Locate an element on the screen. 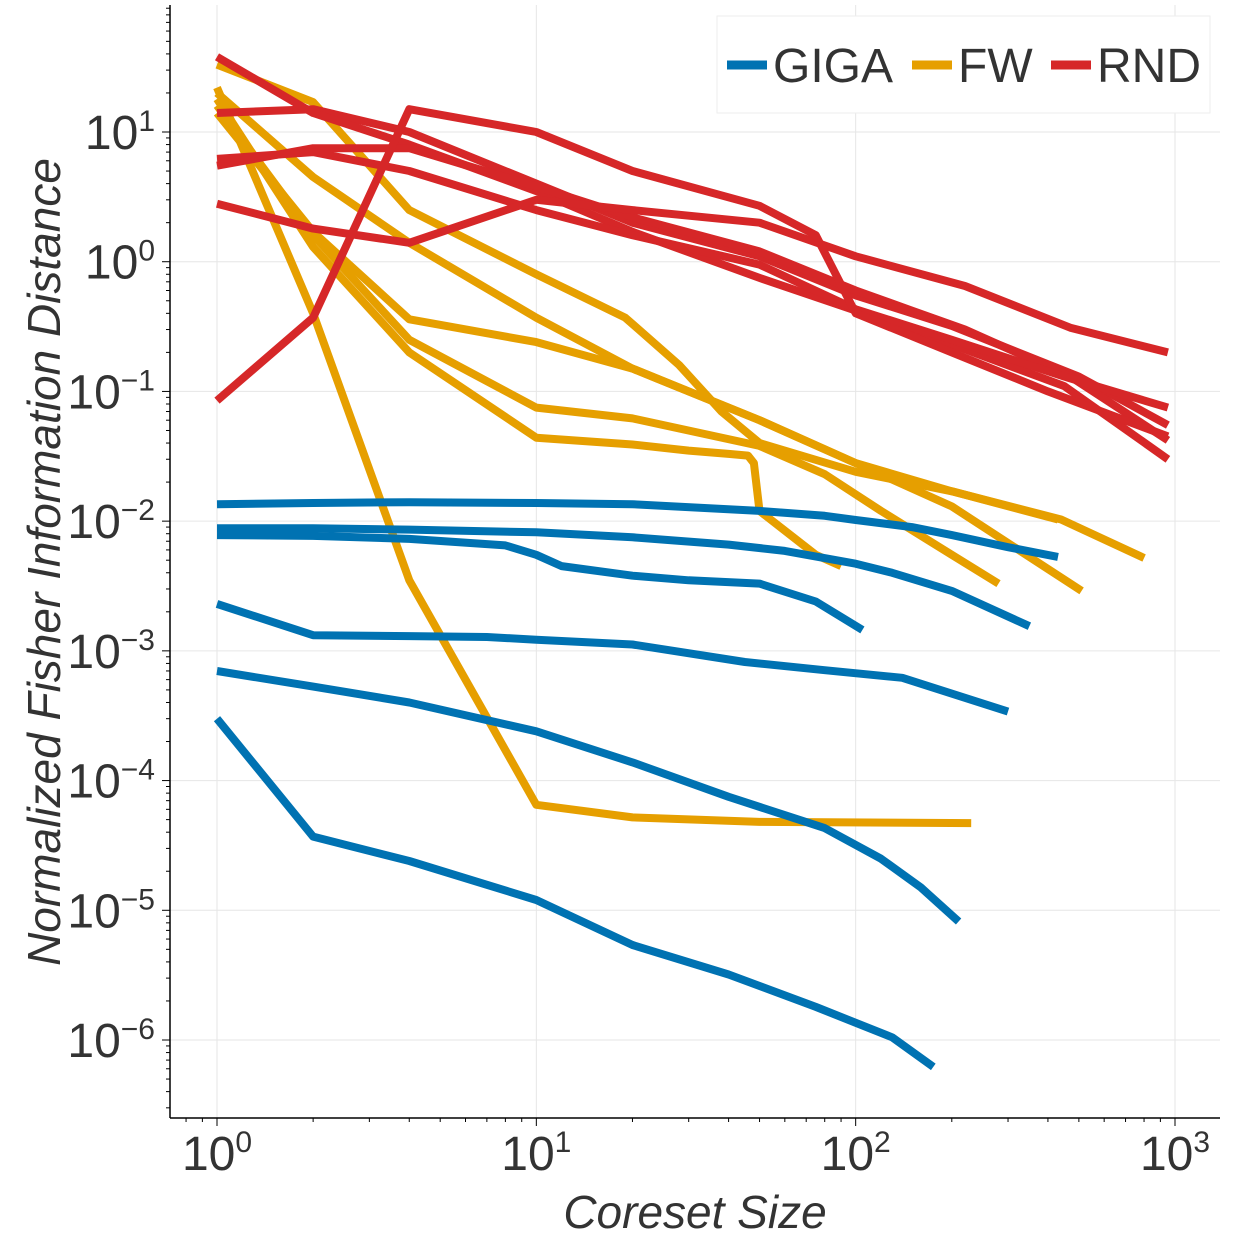  x-tick-label: 10⁰ is located at coordinates (217, 1153).